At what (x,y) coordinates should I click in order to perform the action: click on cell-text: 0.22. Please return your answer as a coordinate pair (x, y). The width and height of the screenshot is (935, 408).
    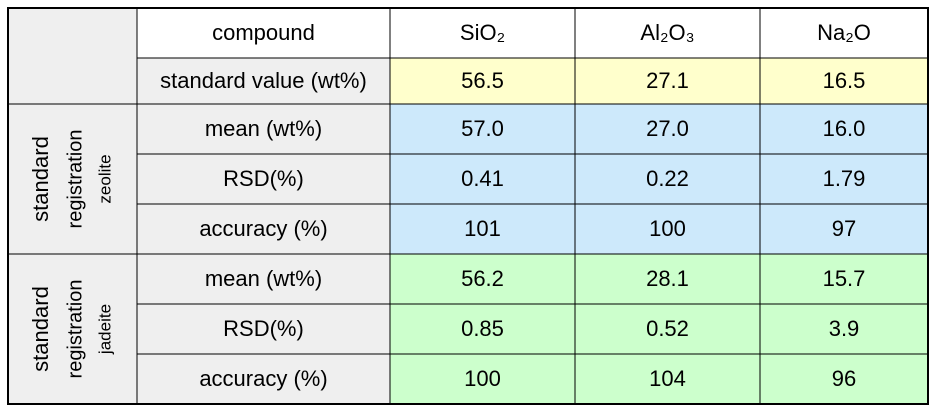
    Looking at the image, I should click on (667, 178).